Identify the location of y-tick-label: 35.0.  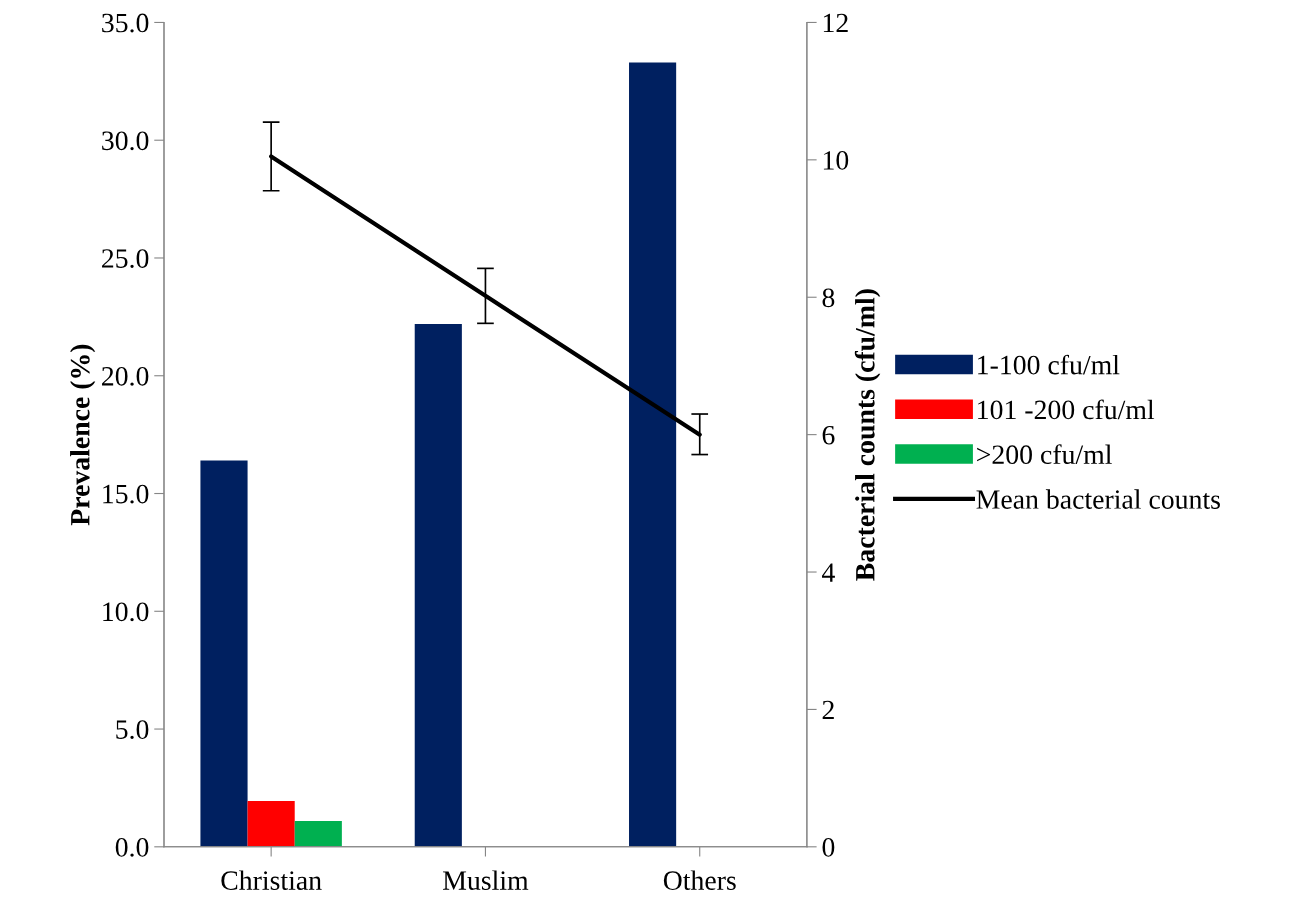
(125, 23).